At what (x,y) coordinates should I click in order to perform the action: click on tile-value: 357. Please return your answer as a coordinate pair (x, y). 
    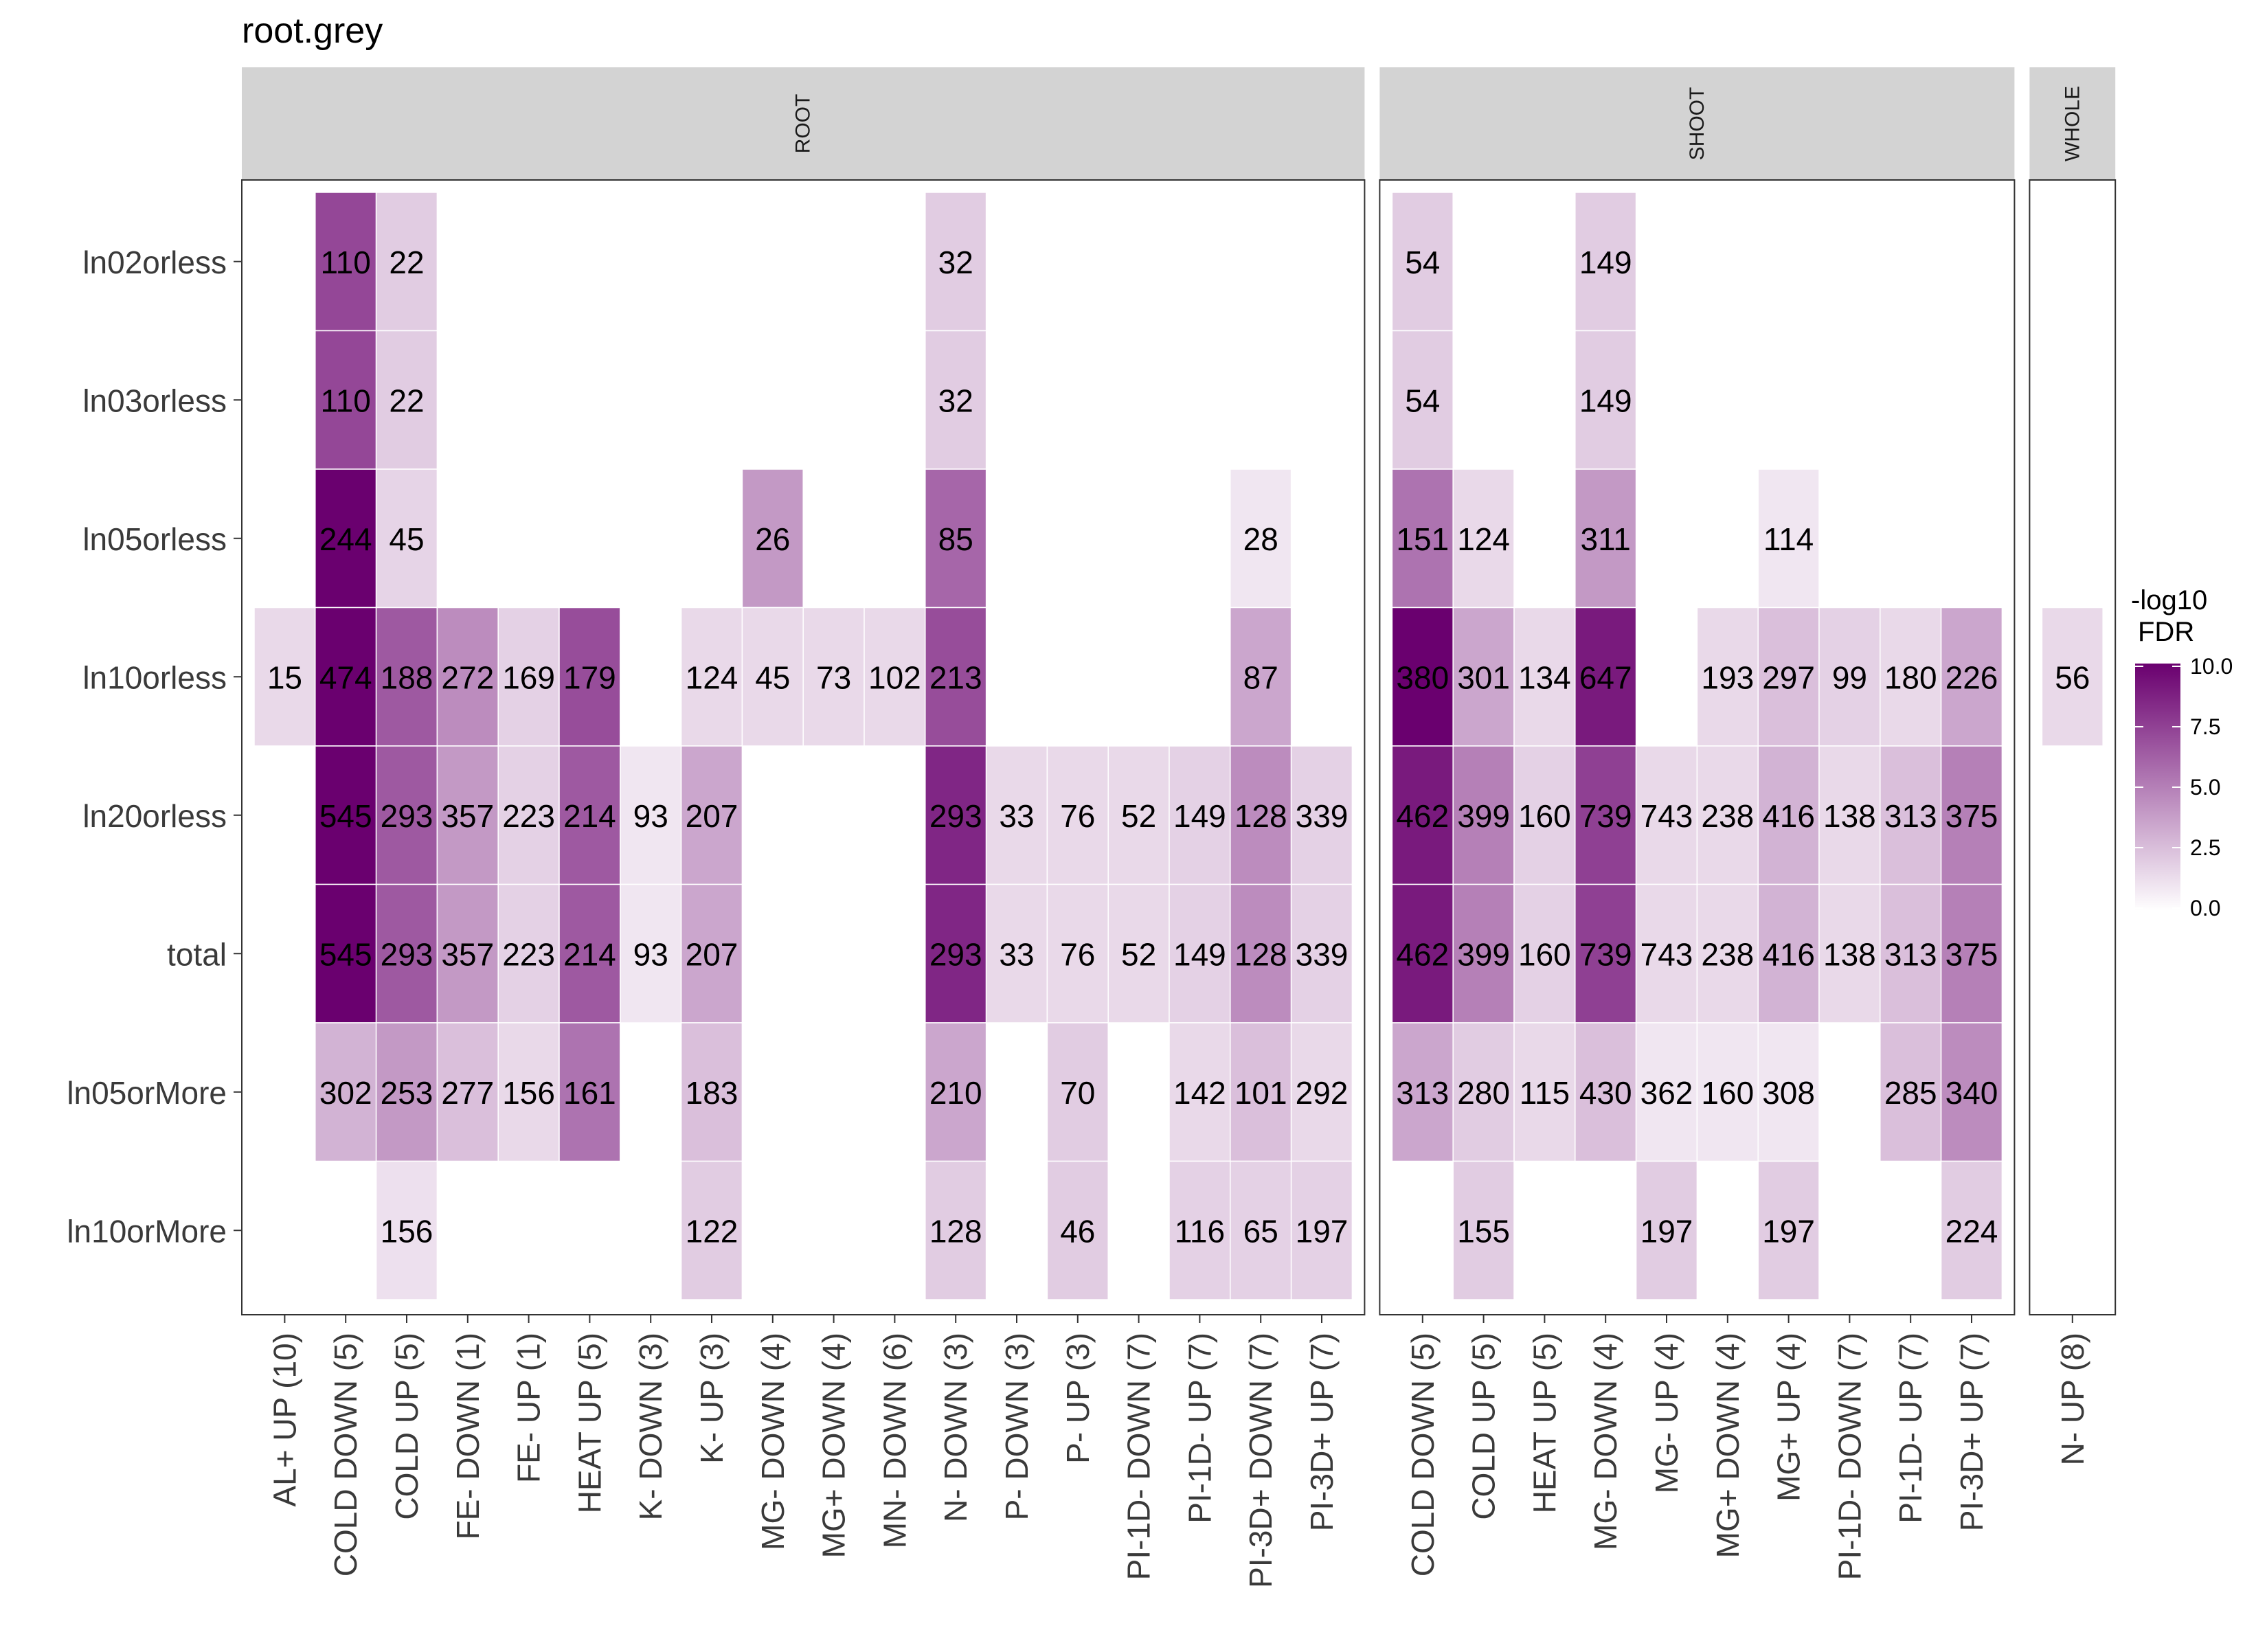
    Looking at the image, I should click on (468, 816).